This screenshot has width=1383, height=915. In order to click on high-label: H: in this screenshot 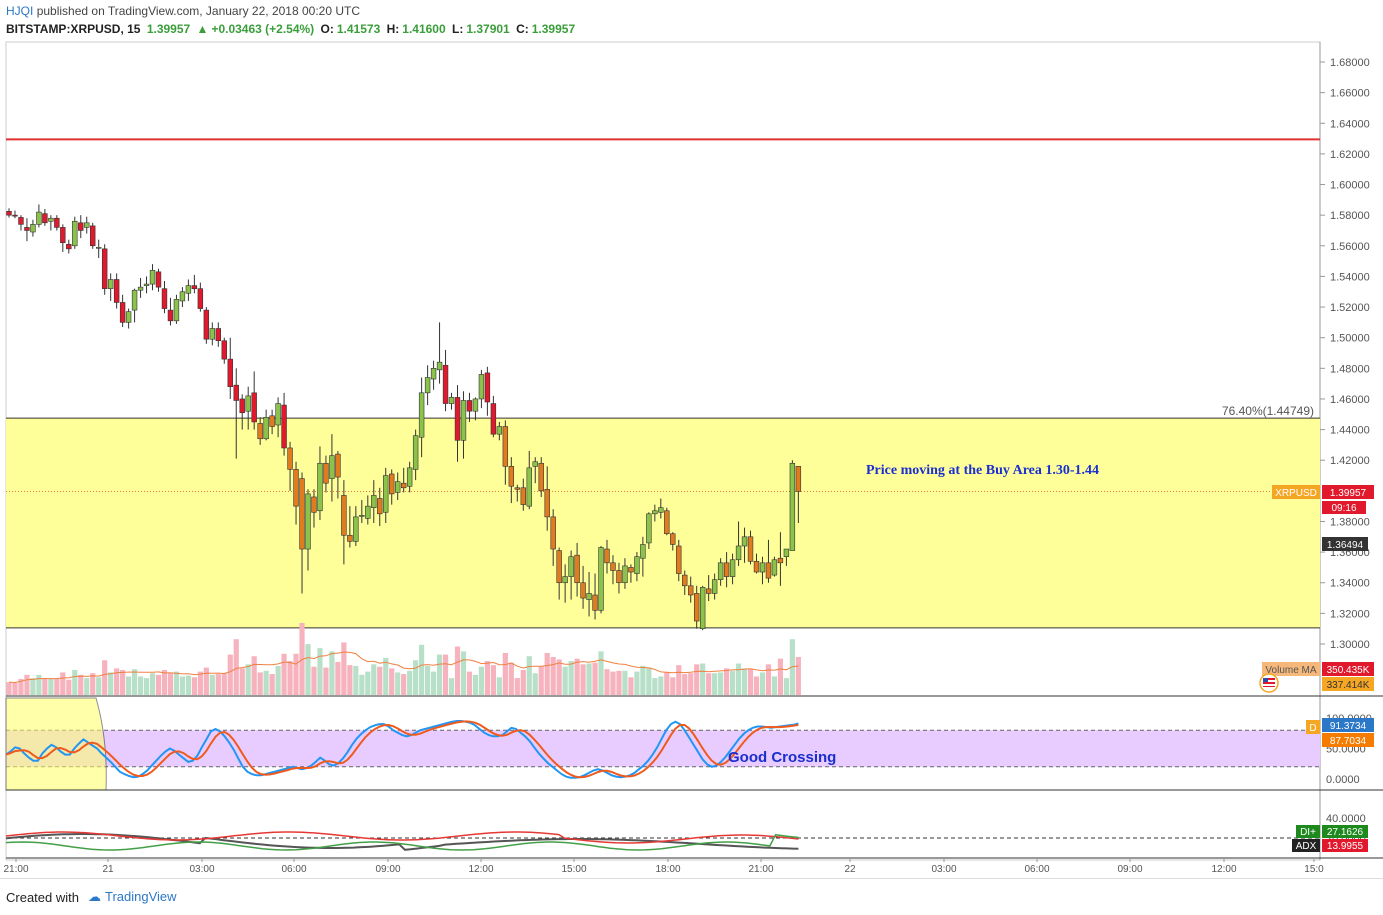, I will do `click(393, 29)`.